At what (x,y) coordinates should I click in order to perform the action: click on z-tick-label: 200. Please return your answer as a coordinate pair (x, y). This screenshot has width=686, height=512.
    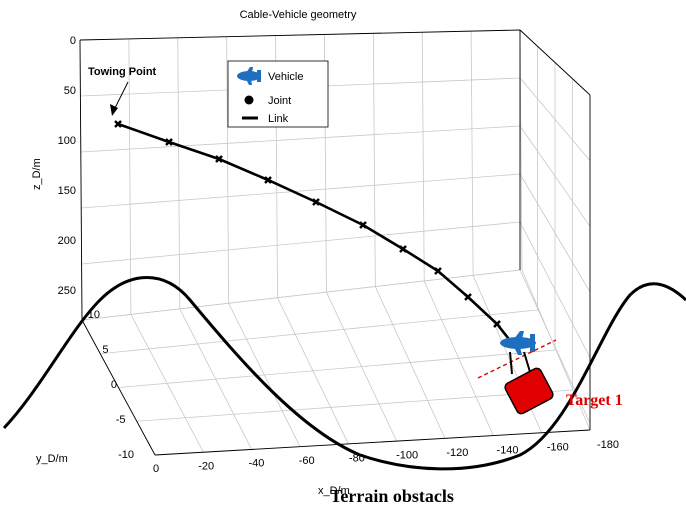
    Looking at the image, I should click on (67, 241).